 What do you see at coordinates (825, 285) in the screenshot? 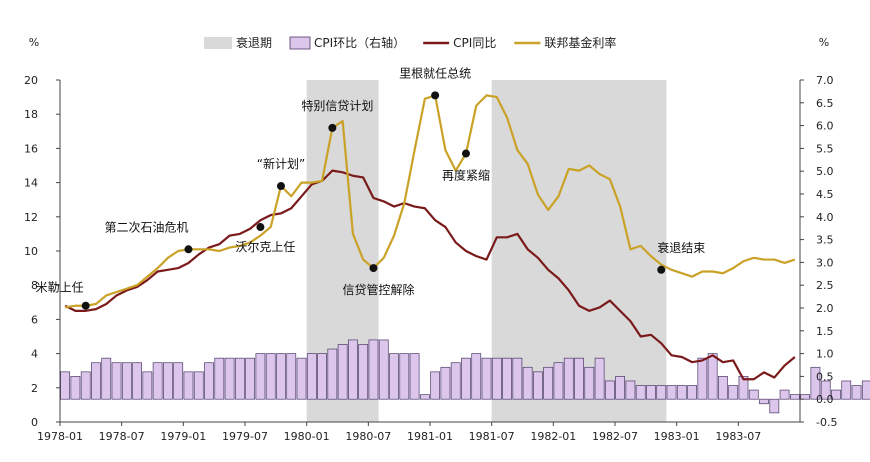
I see `right-tick-label: 2.5` at bounding box center [825, 285].